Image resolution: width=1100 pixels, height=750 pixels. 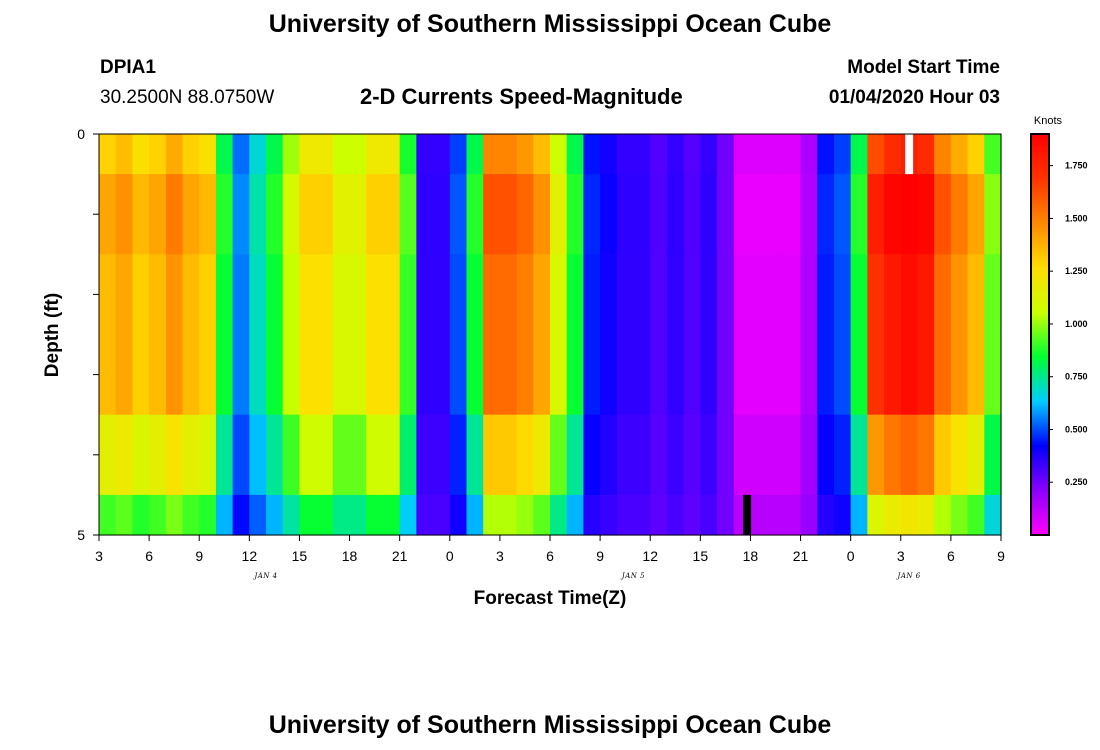 What do you see at coordinates (88, 334) in the screenshot?
I see `y-axis: 05` at bounding box center [88, 334].